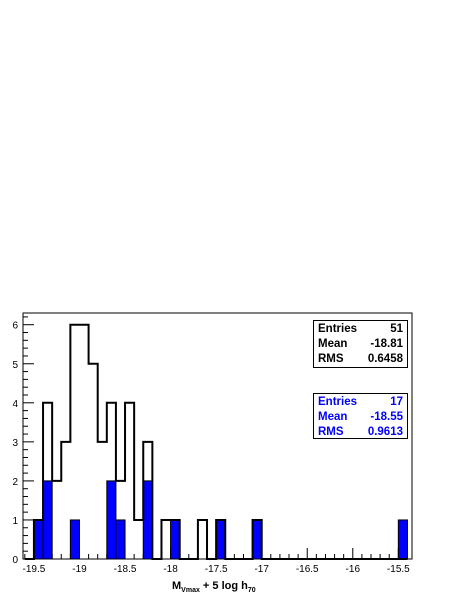 The image size is (463, 599). Describe the element at coordinates (307, 569) in the screenshot. I see `x-tick-label: -16.5` at that location.